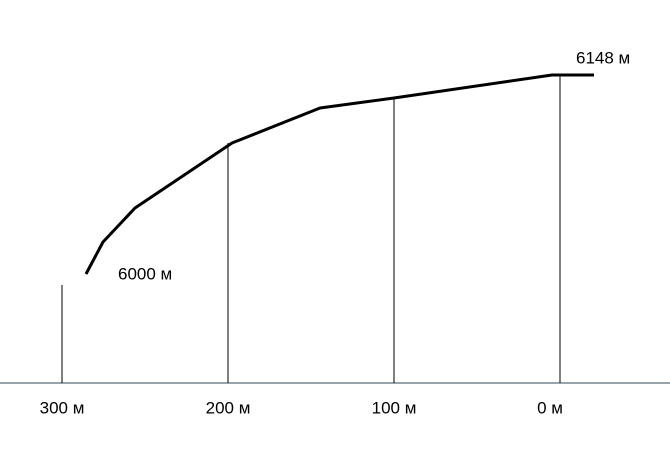 This screenshot has width=670, height=474. What do you see at coordinates (62, 407) in the screenshot?
I see `axis-label: 300 м` at bounding box center [62, 407].